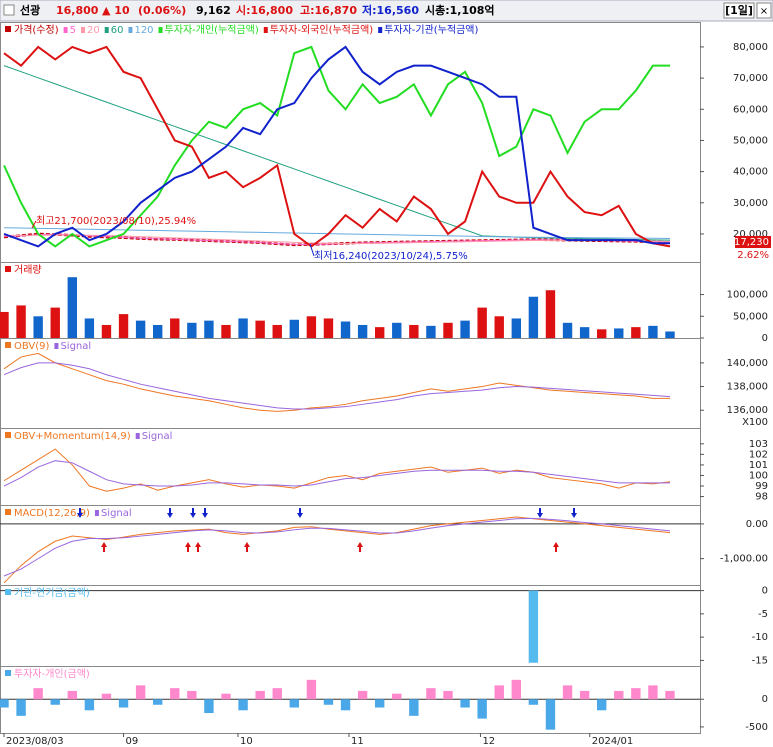  I want to click on y-tick-label: 0.00, so click(757, 524).